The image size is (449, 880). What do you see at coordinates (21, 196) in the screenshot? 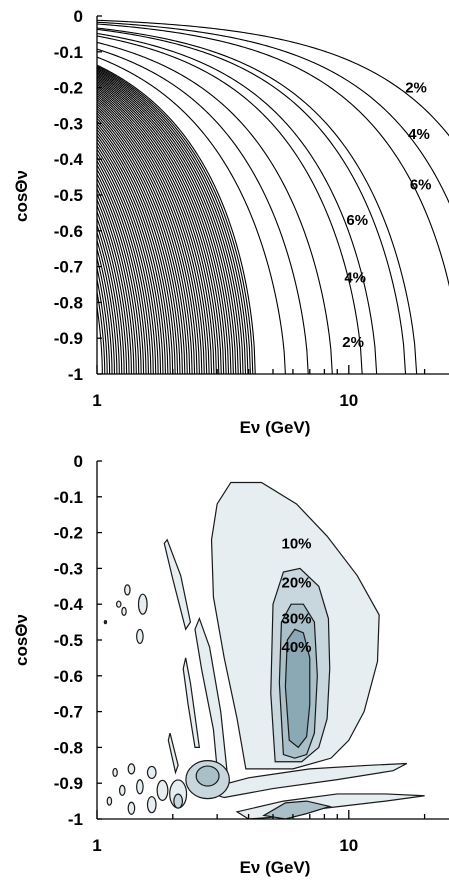
I see `top-y-axis-label: cosΘν` at bounding box center [21, 196].